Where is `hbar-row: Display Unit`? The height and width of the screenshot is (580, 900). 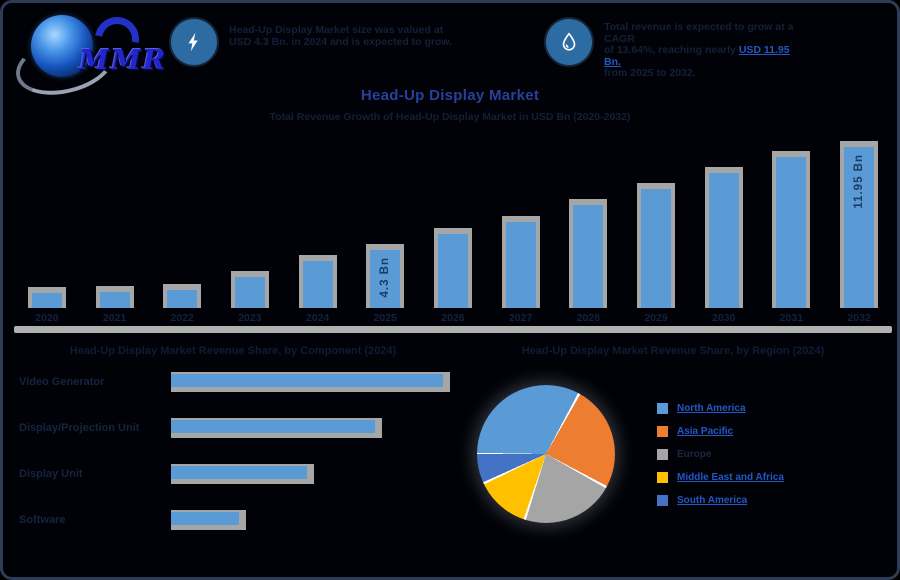
hbar-row: Display Unit is located at coordinates (239, 473).